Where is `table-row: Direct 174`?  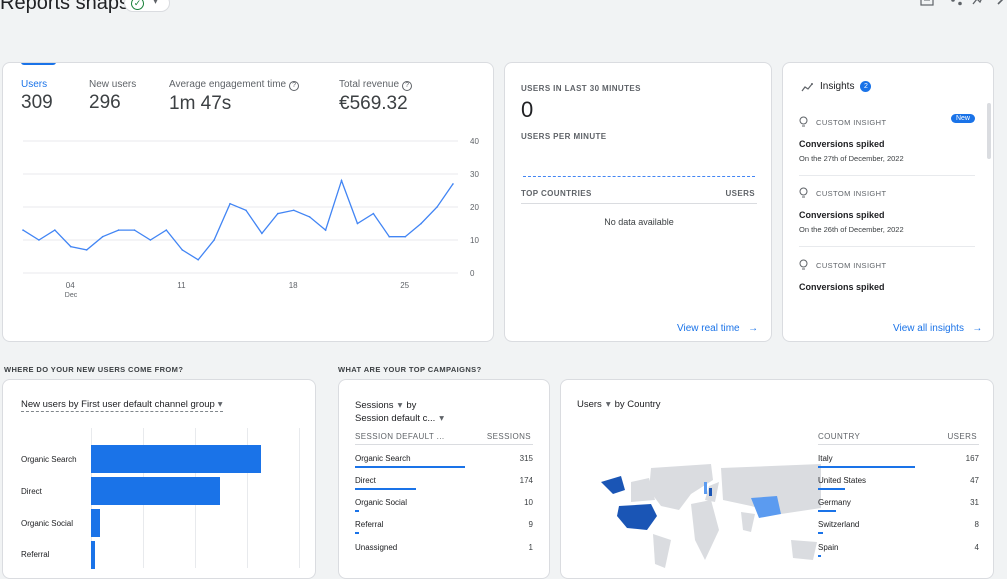 table-row: Direct 174 is located at coordinates (444, 480).